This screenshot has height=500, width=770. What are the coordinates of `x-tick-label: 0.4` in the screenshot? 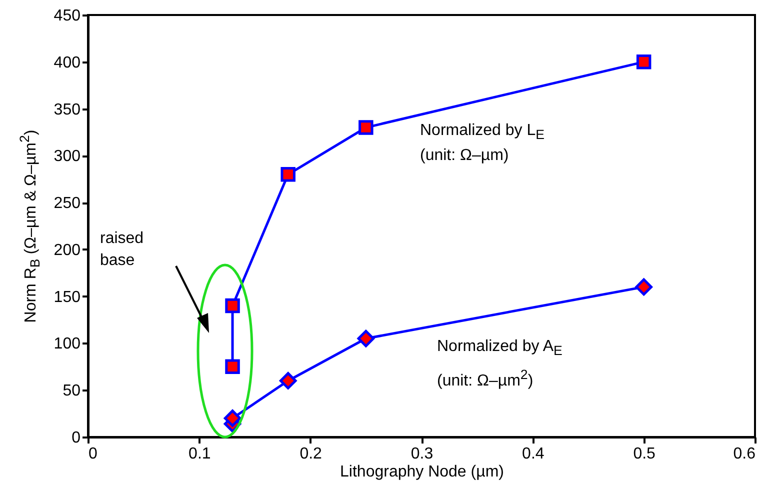 It's located at (533, 454).